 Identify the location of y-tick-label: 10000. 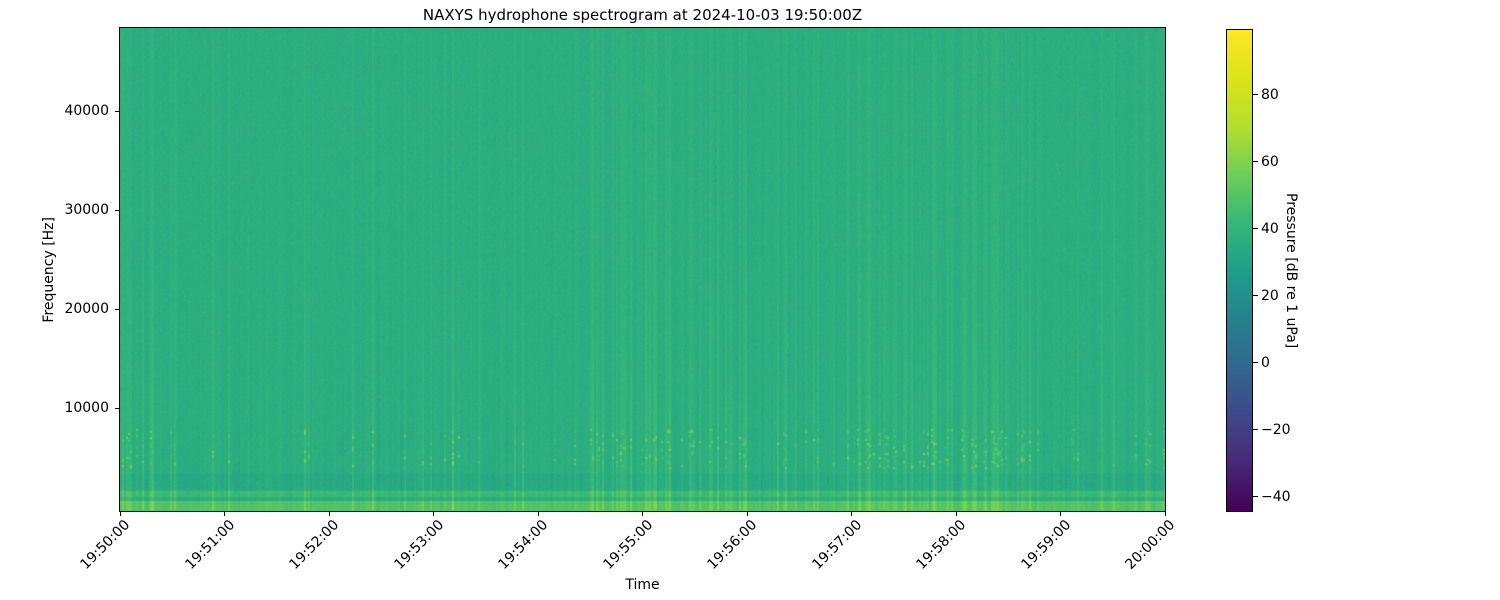
(86, 408).